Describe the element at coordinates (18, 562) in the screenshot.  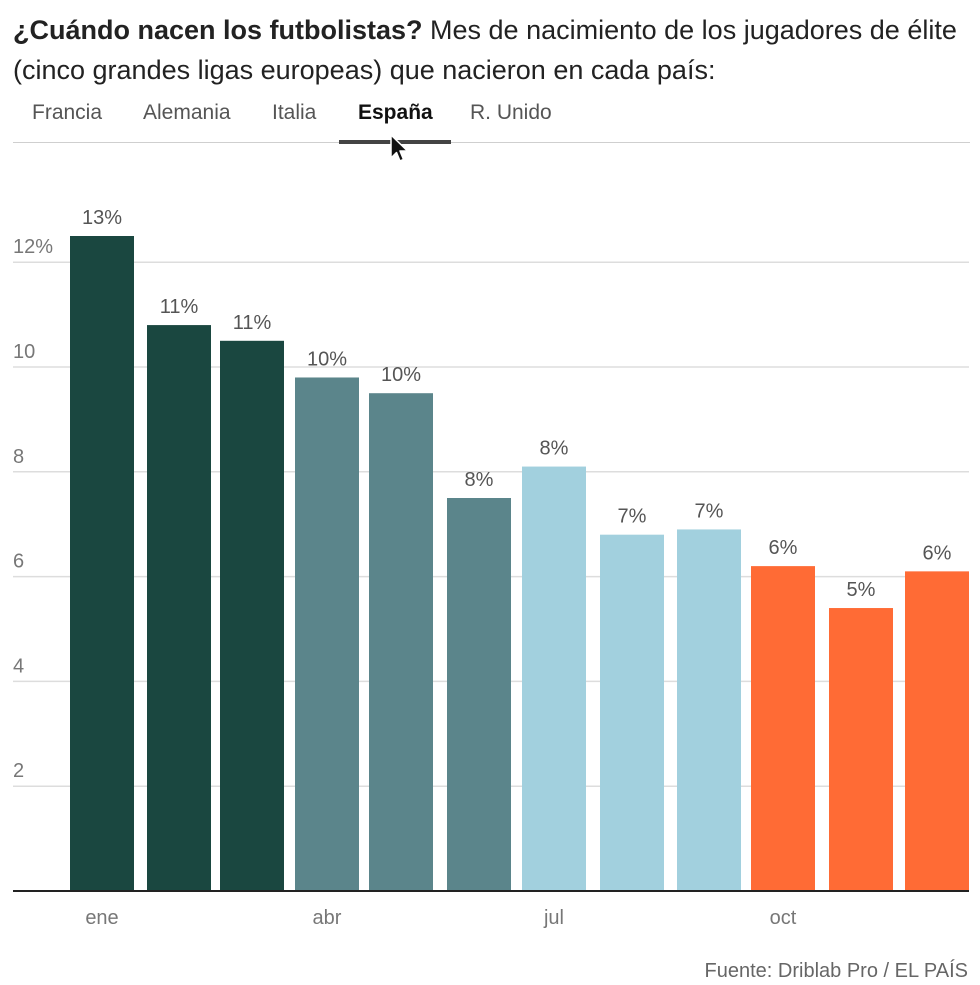
I see `y-tick-label: 6` at that location.